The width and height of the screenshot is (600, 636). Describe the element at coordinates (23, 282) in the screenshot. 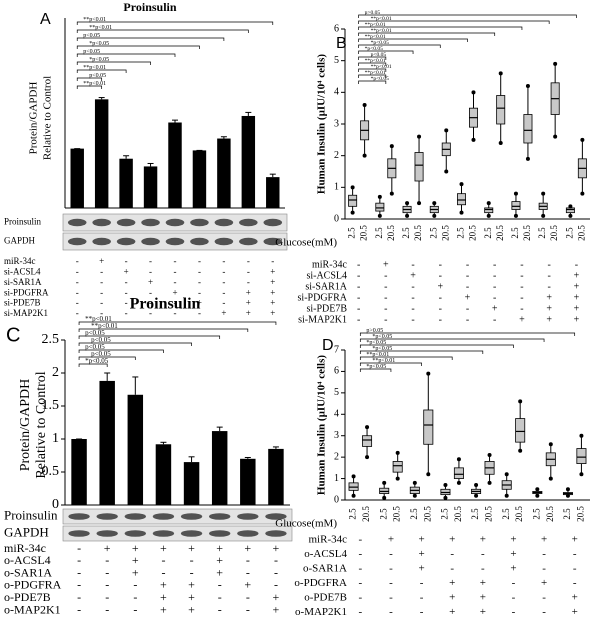

I see `condition-label: si-SAR1A` at that location.